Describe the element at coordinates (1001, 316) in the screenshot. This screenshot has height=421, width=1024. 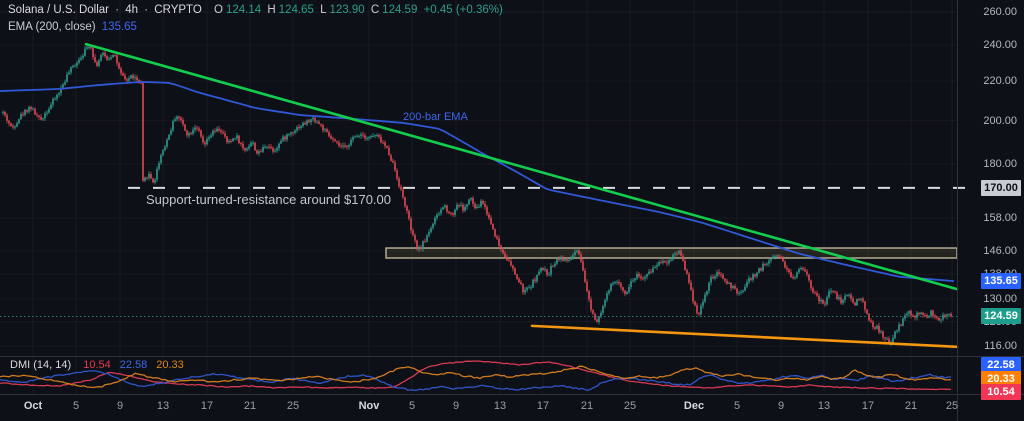
I see `last-price-badge: 124.59` at that location.